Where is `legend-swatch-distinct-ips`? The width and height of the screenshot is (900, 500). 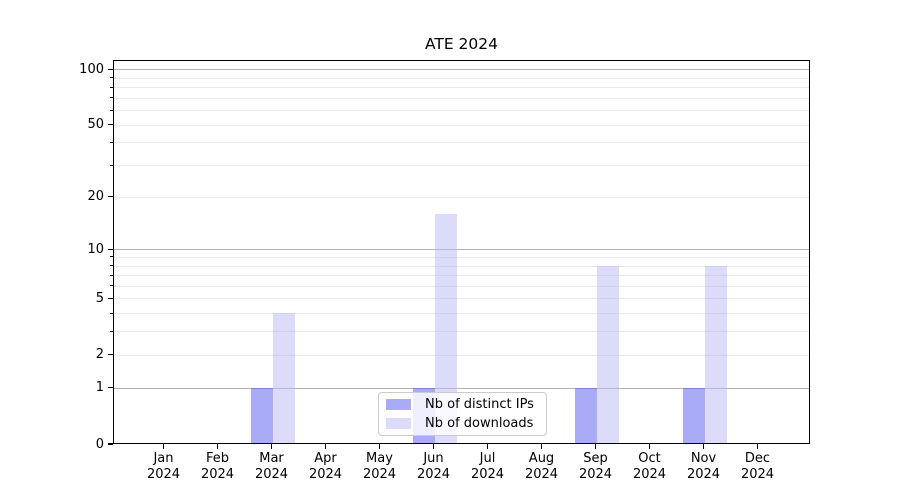
legend-swatch-distinct-ips is located at coordinates (398, 404).